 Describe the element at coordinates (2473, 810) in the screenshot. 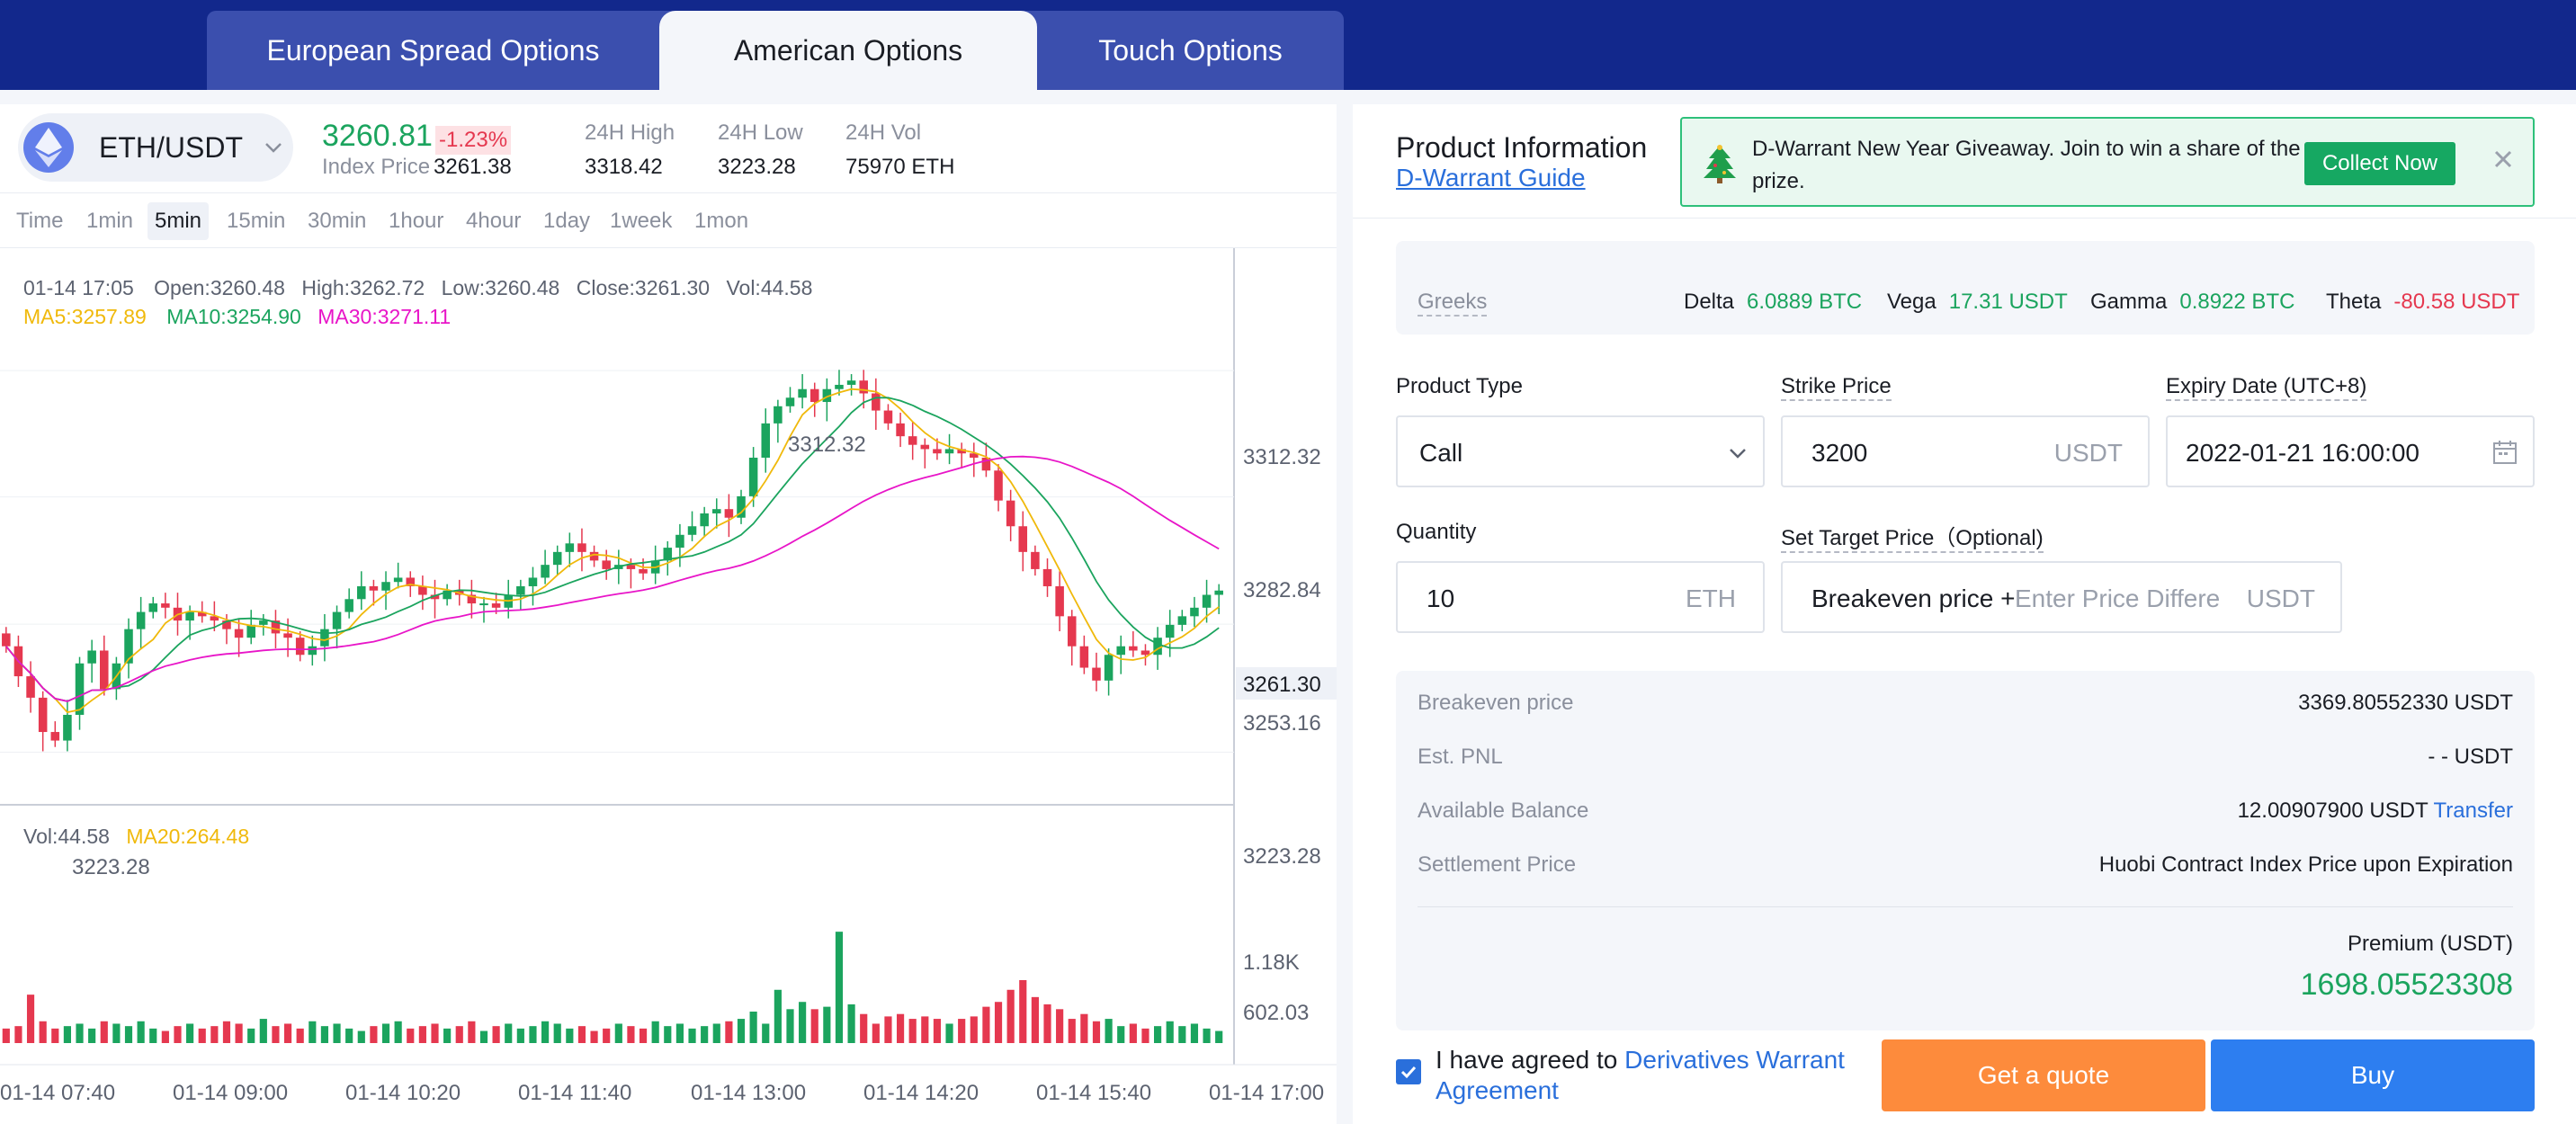

I see `transfer-link: Transfer` at that location.